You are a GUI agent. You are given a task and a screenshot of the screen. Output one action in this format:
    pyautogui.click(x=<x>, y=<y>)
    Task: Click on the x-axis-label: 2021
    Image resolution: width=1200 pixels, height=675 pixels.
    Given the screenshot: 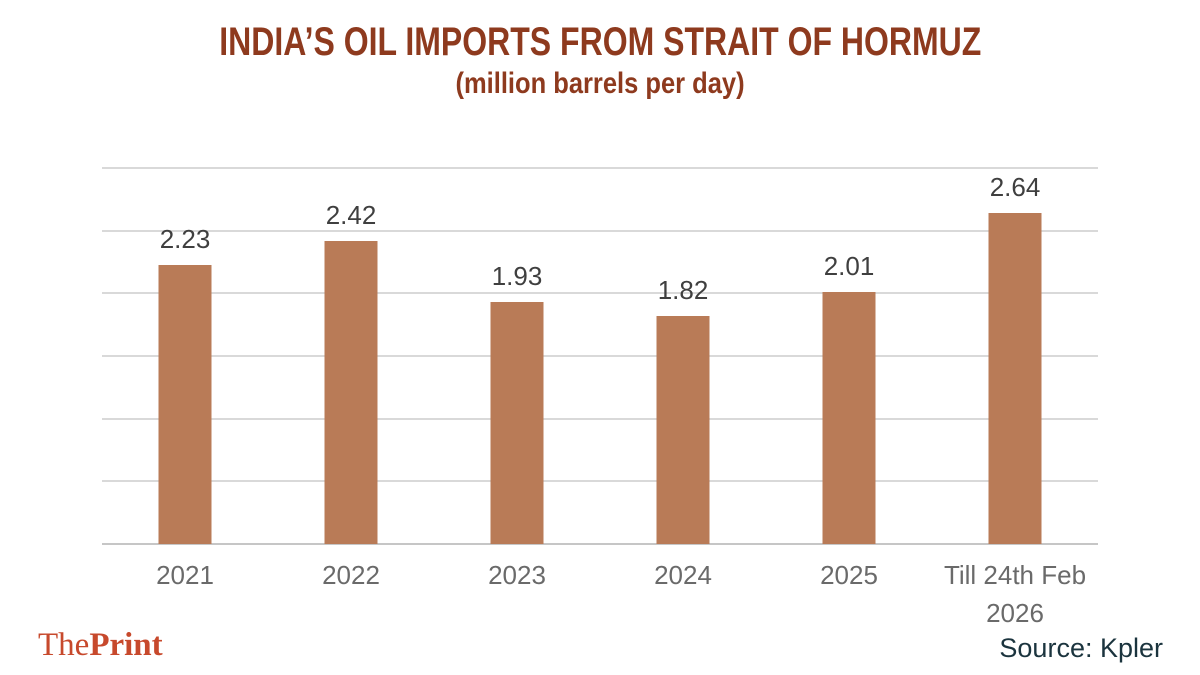 What is the action you would take?
    pyautogui.click(x=185, y=575)
    